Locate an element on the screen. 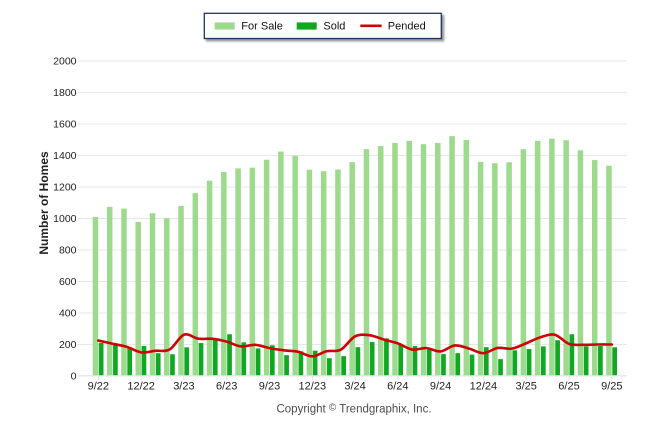  svg-text: 800 is located at coordinates (68, 251).